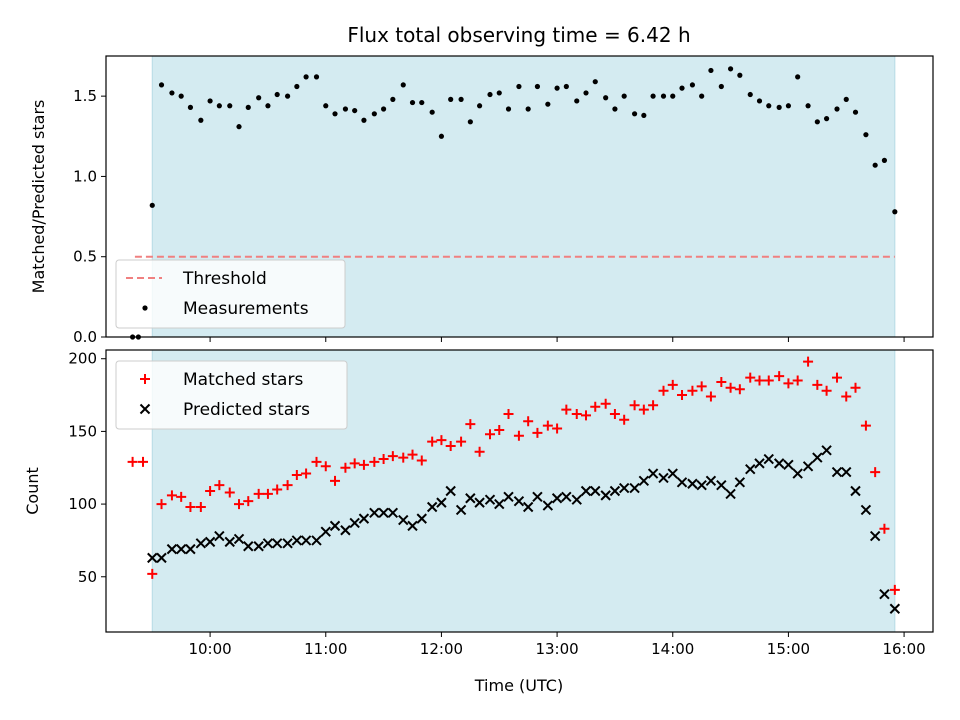  Describe the element at coordinates (82, 359) in the screenshot. I see `y-tick-label: 200` at that location.